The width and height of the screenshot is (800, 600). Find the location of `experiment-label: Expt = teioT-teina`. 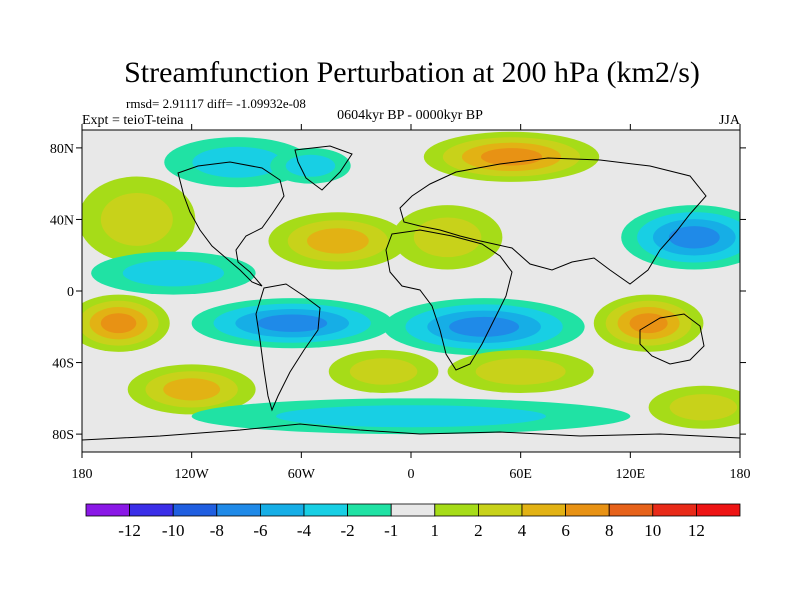

experiment-label: Expt = teioT-teina is located at coordinates (133, 120).